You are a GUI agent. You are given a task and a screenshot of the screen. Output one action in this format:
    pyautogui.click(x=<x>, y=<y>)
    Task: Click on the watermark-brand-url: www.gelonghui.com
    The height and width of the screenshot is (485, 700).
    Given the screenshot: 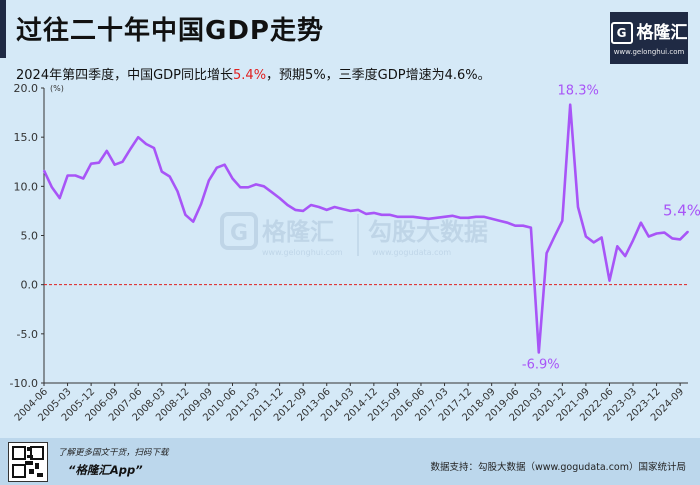 What is the action you would take?
    pyautogui.click(x=302, y=252)
    